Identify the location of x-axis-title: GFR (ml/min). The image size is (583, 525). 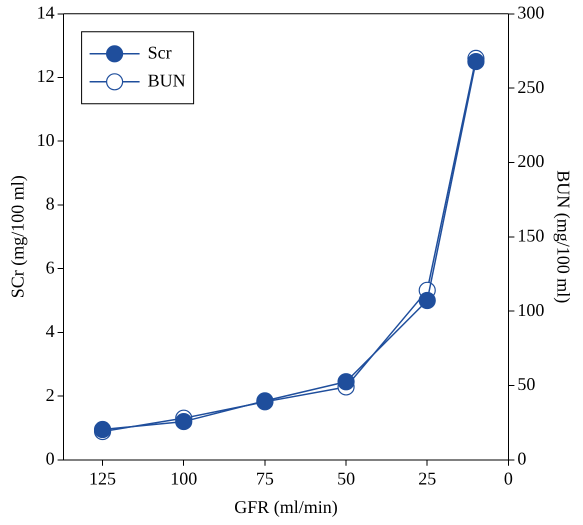
(286, 506).